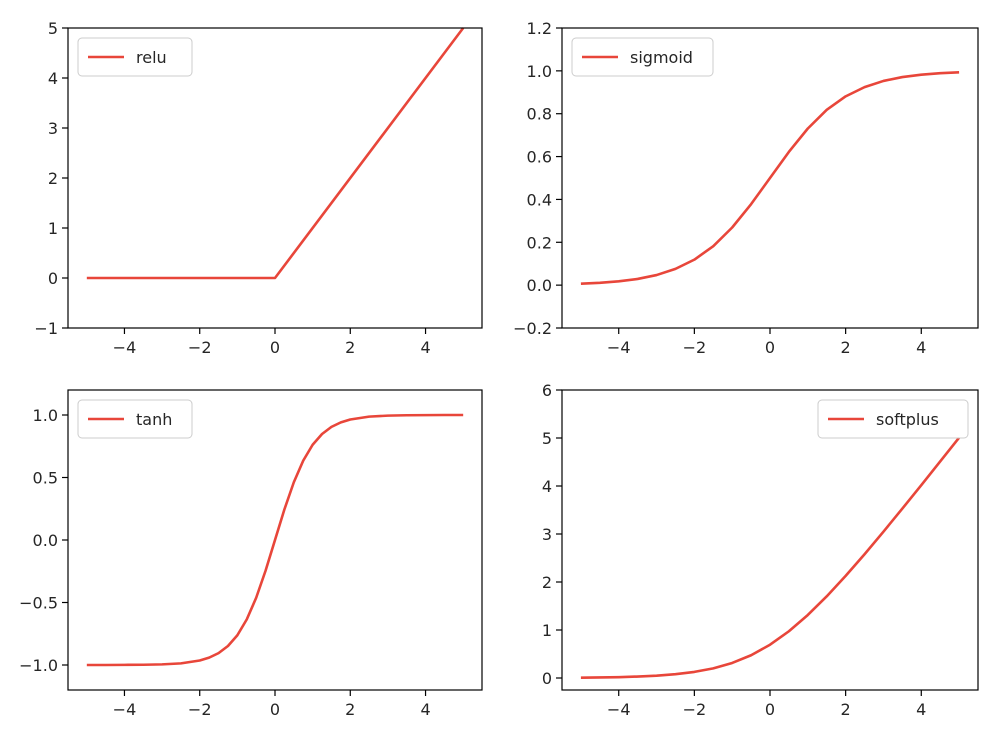 The image size is (1008, 736). Describe the element at coordinates (539, 242) in the screenshot. I see `y-tick-label: 0.2` at that location.